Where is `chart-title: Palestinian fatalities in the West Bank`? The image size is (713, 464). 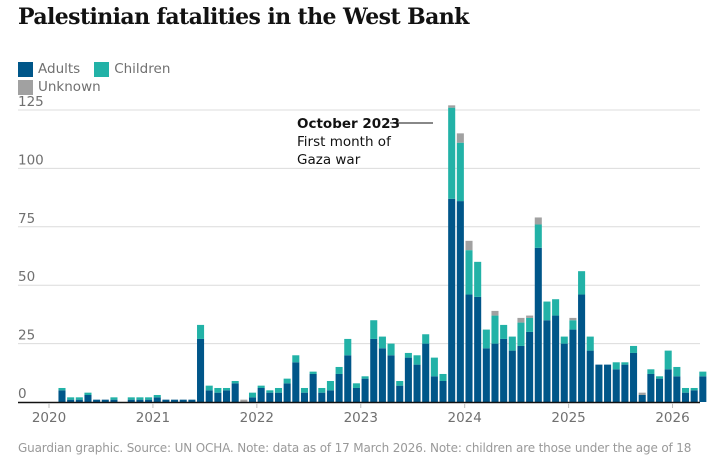
chart-title: Palestinian fatalities in the West Bank is located at coordinates (243, 17).